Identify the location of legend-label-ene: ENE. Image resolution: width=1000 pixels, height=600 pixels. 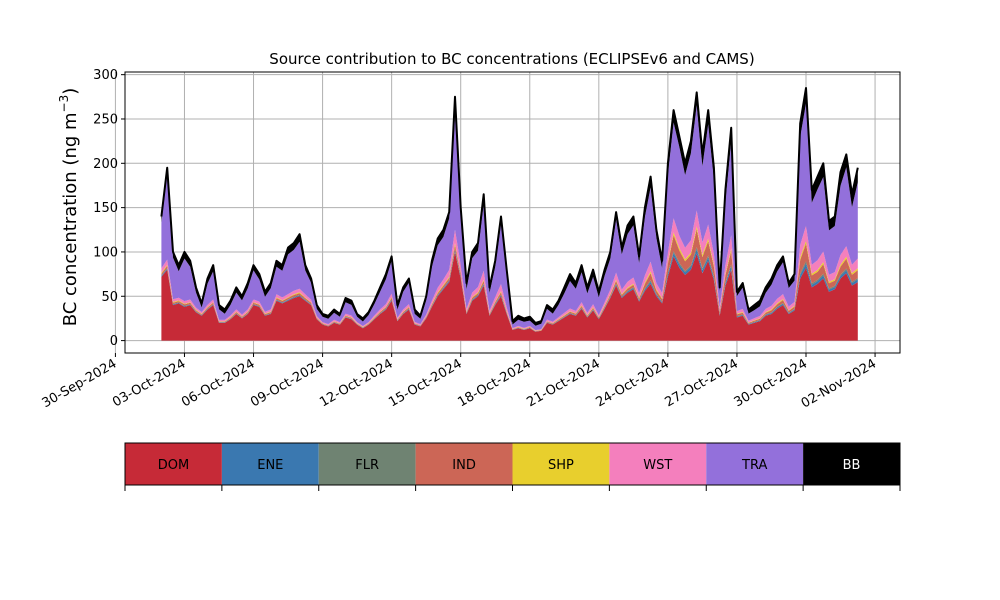
(270, 465).